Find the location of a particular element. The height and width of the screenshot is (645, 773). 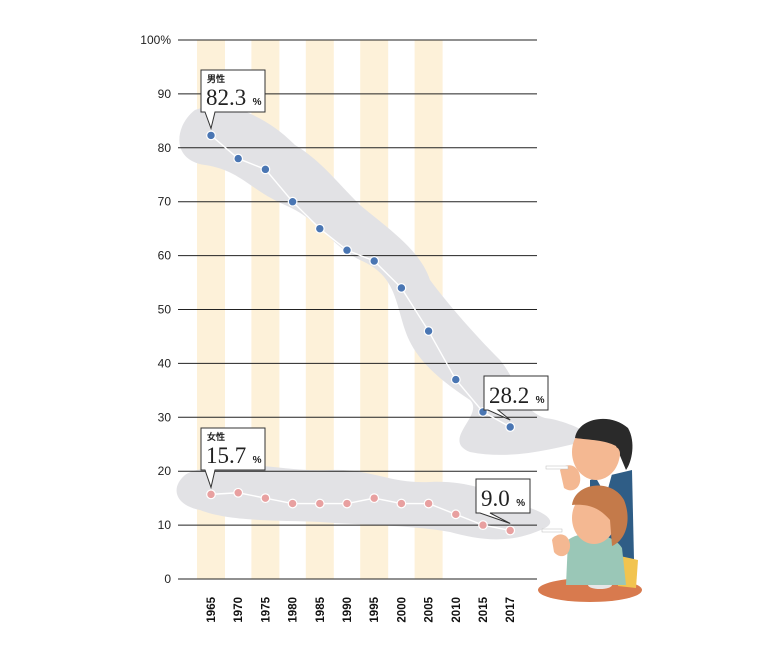

y-tick-label: 30 is located at coordinates (165, 417).